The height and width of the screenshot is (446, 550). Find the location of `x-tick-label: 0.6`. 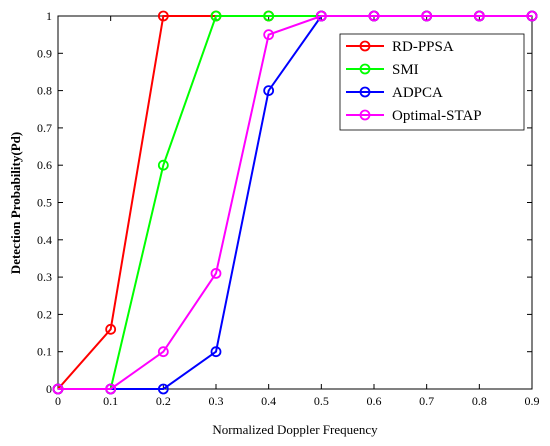

x-tick-label: 0.6 is located at coordinates (374, 401).